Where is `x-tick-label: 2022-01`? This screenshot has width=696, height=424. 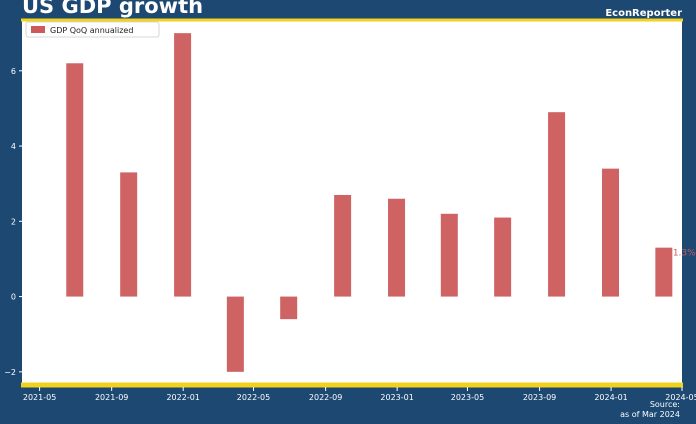 x-tick-label: 2022-01 is located at coordinates (182, 397).